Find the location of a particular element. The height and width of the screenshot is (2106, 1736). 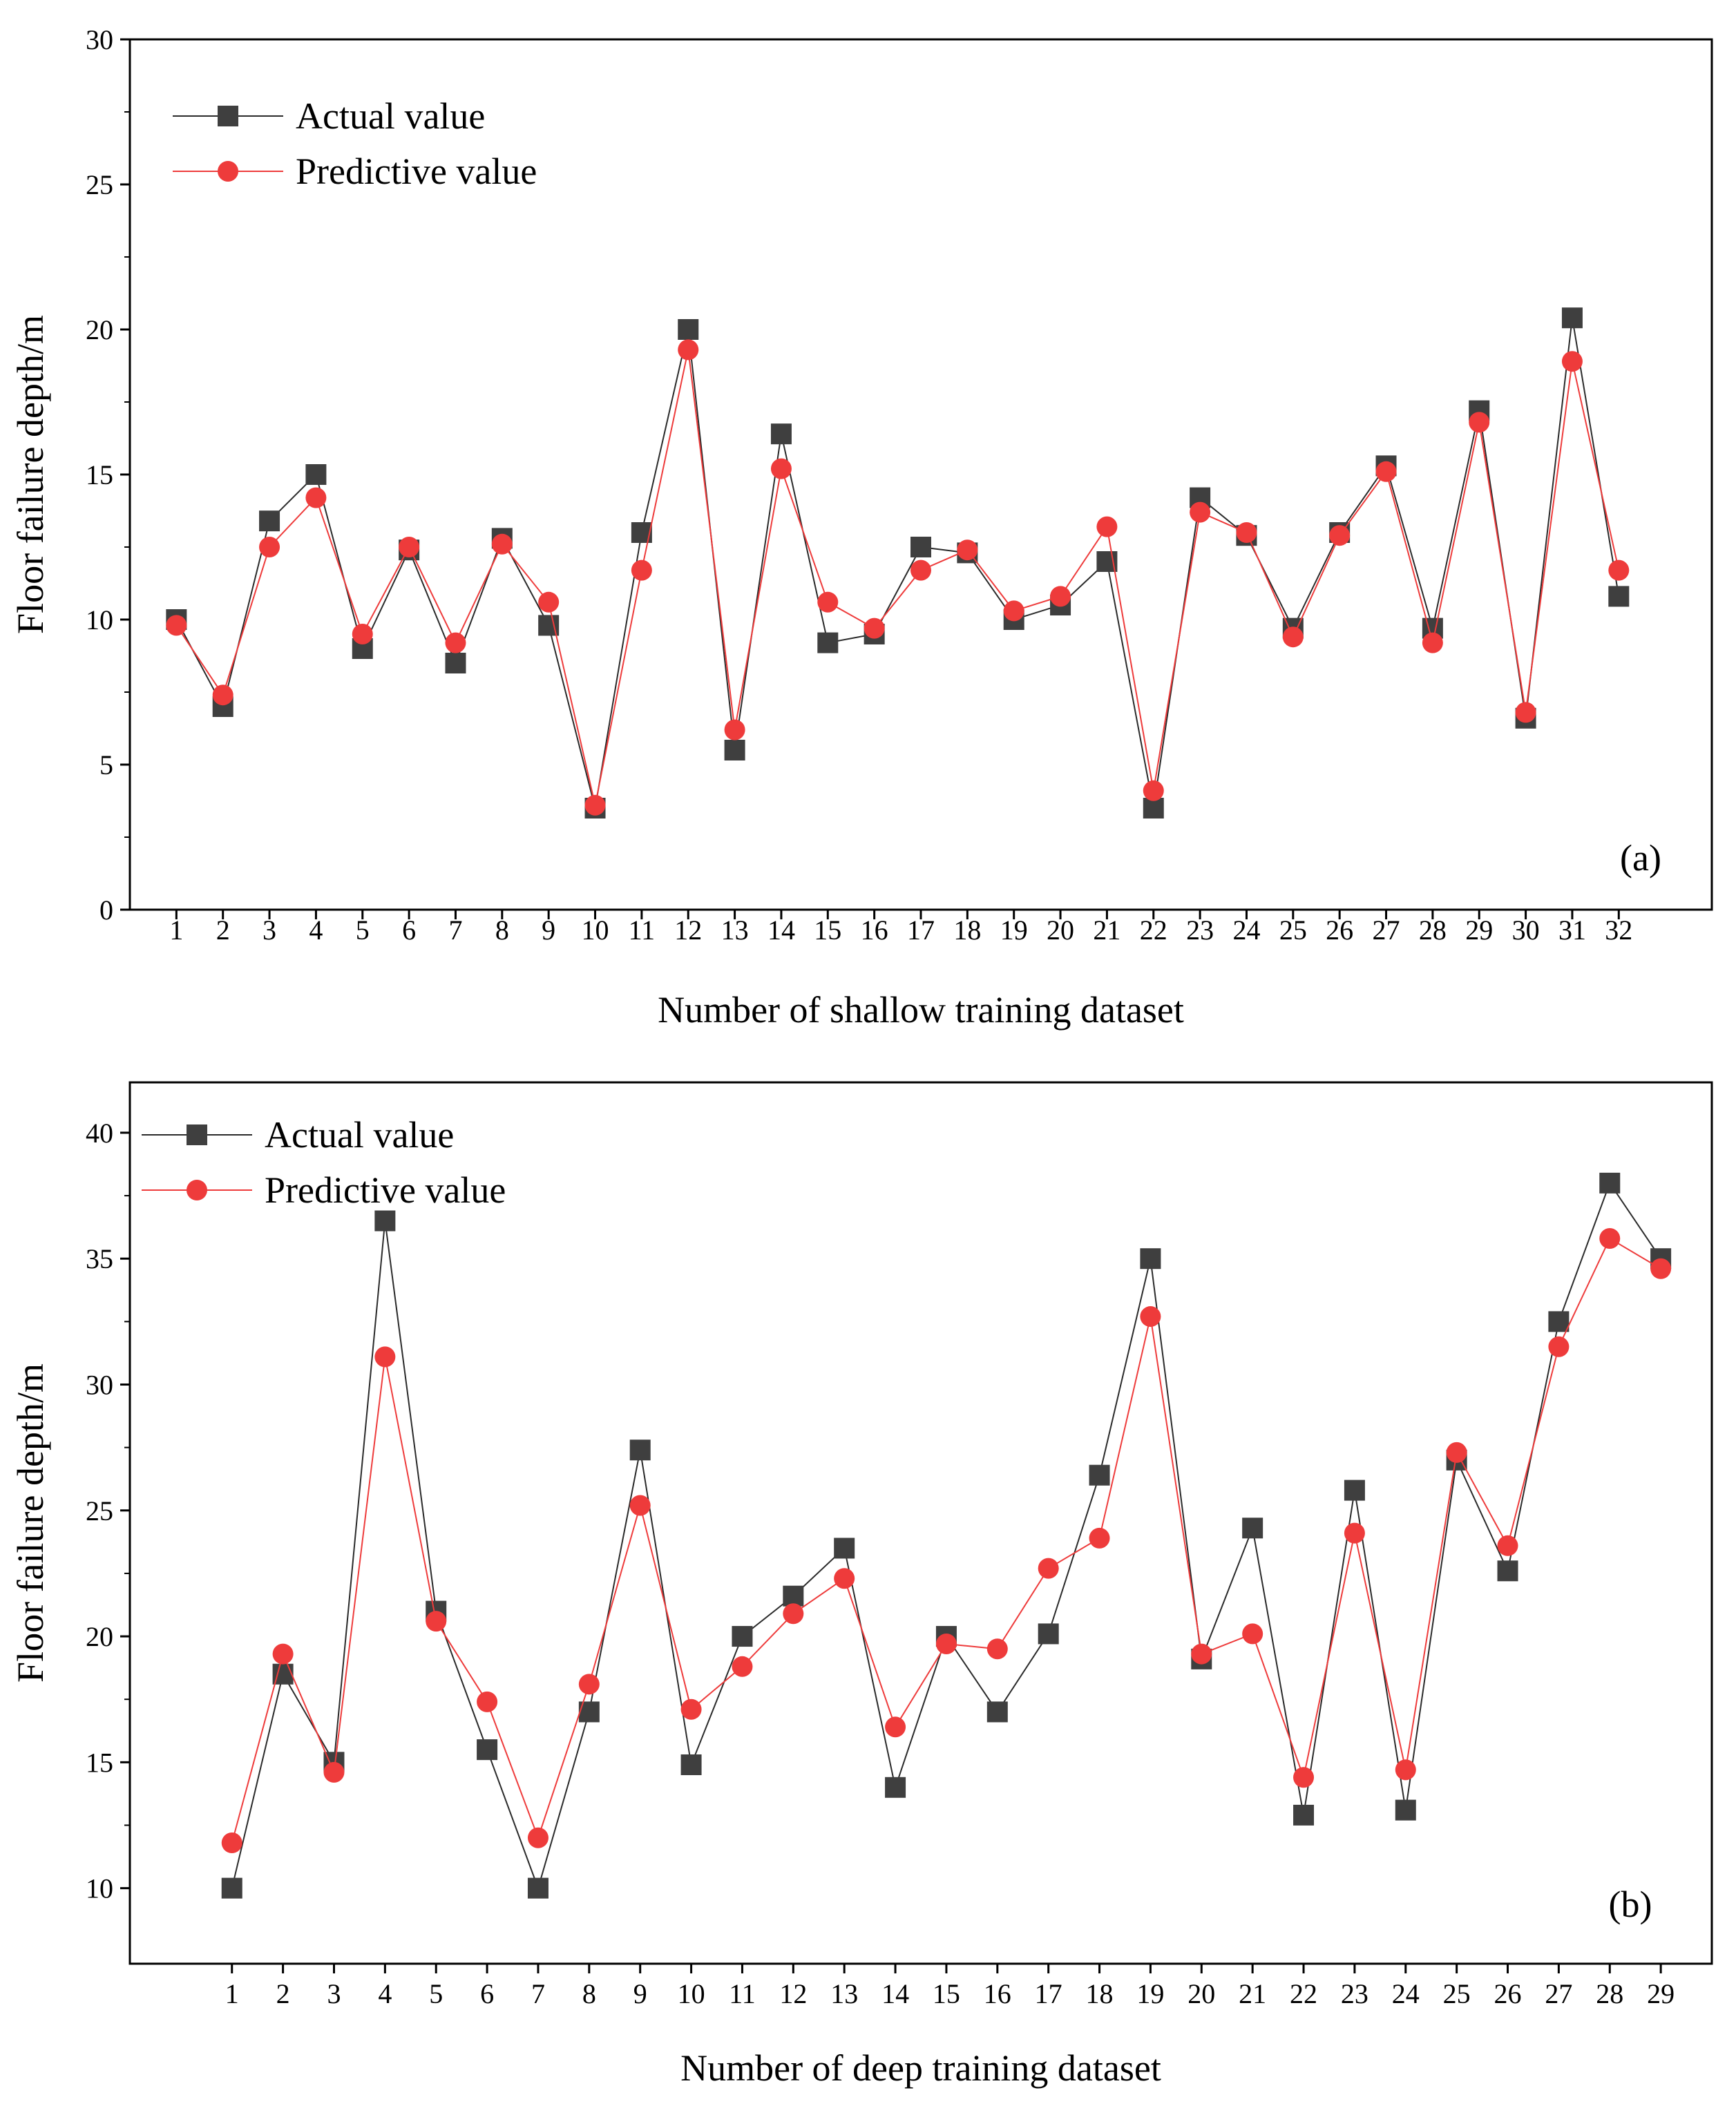

x-axis-title: Number of deep training dataset is located at coordinates (920, 2068).